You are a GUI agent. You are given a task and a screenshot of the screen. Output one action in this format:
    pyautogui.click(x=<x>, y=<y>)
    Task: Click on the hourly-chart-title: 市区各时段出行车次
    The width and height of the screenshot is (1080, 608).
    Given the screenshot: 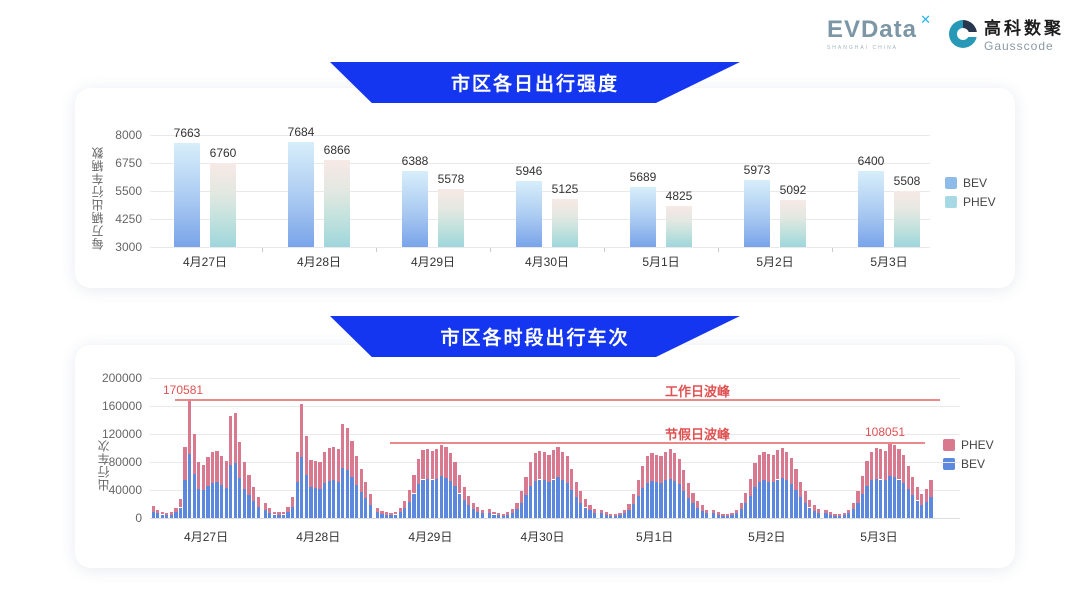 What is the action you would take?
    pyautogui.click(x=535, y=338)
    